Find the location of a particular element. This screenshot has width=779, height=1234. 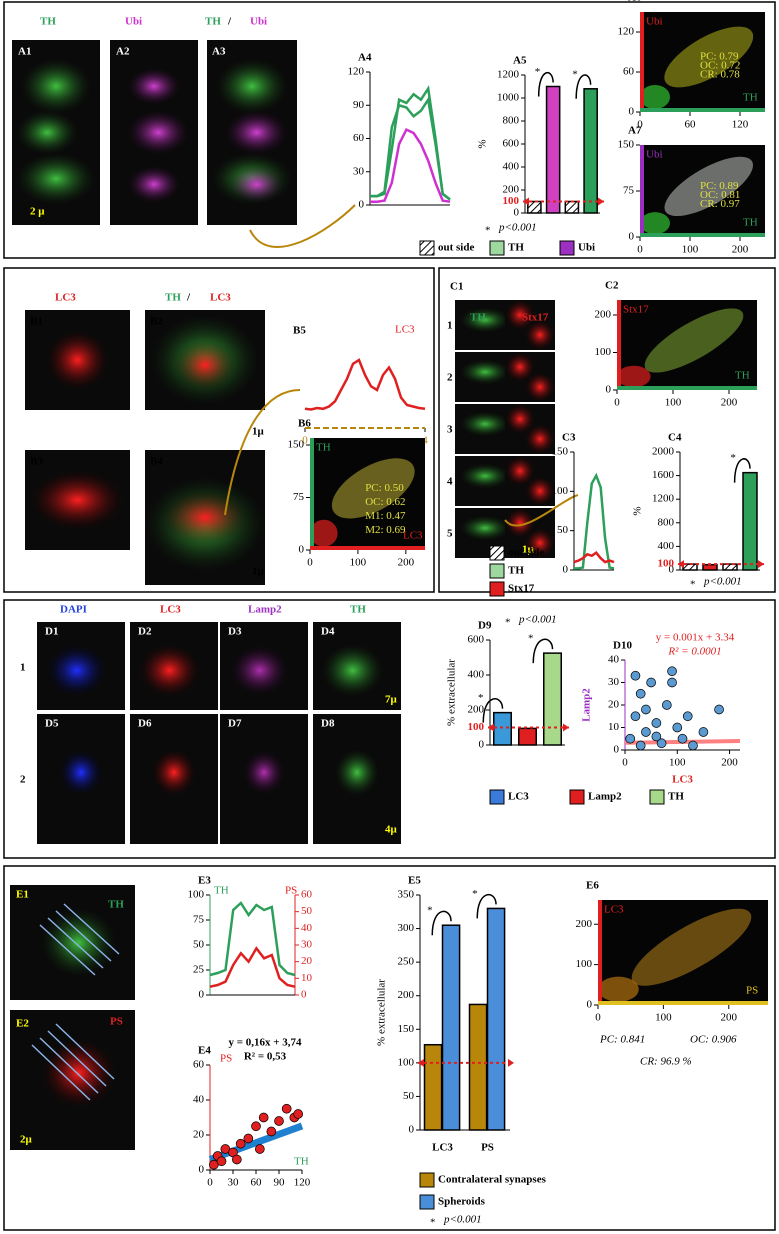

legend-label: Lamp2 is located at coordinates (605, 797).